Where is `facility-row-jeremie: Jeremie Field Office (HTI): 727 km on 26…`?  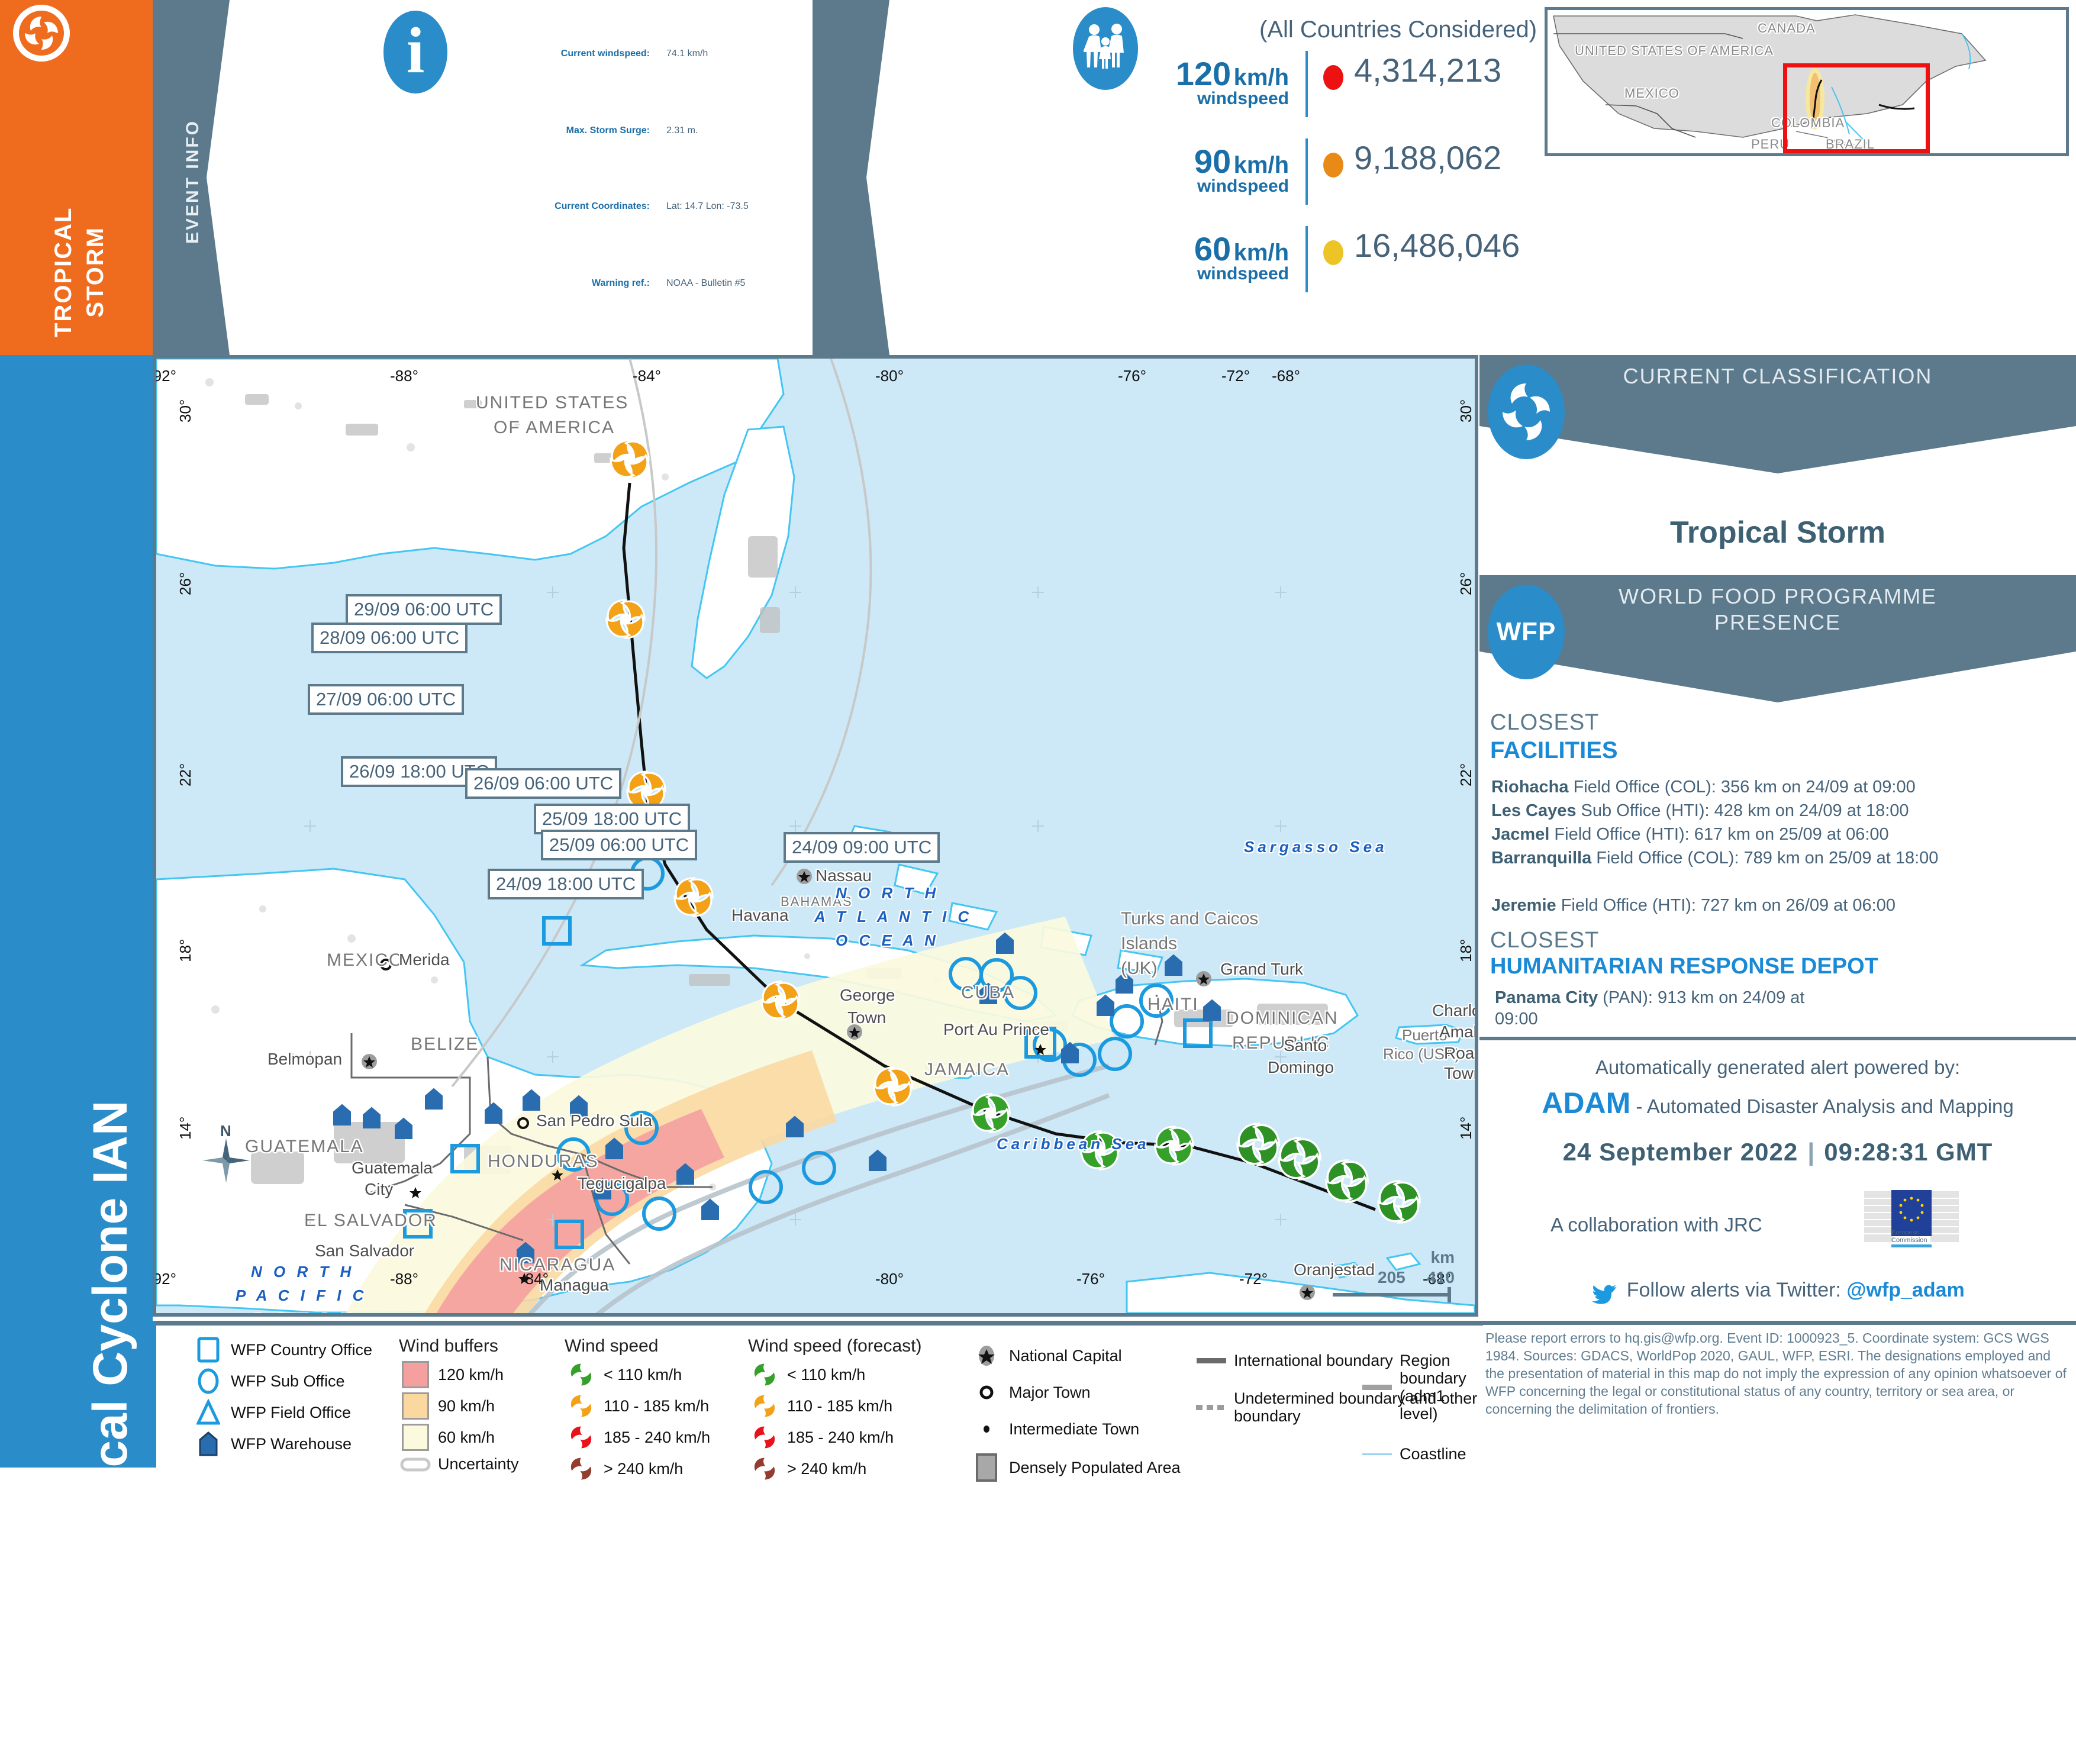 facility-row-jeremie: Jeremie Field Office (HTI): 727 km on 26… is located at coordinates (1775, 905).